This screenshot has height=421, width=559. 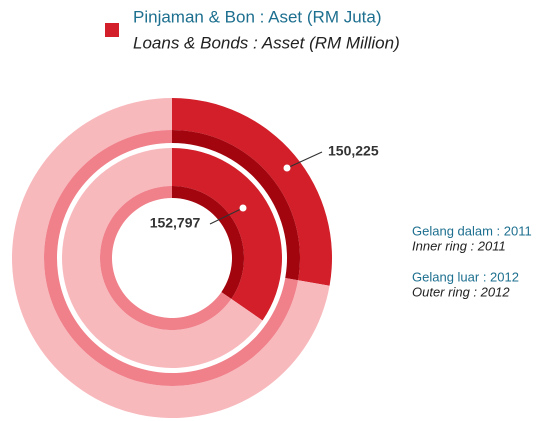 What do you see at coordinates (266, 42) in the screenshot?
I see `legend-title-en: Loans & Bonds : Asset (RM Million)` at bounding box center [266, 42].